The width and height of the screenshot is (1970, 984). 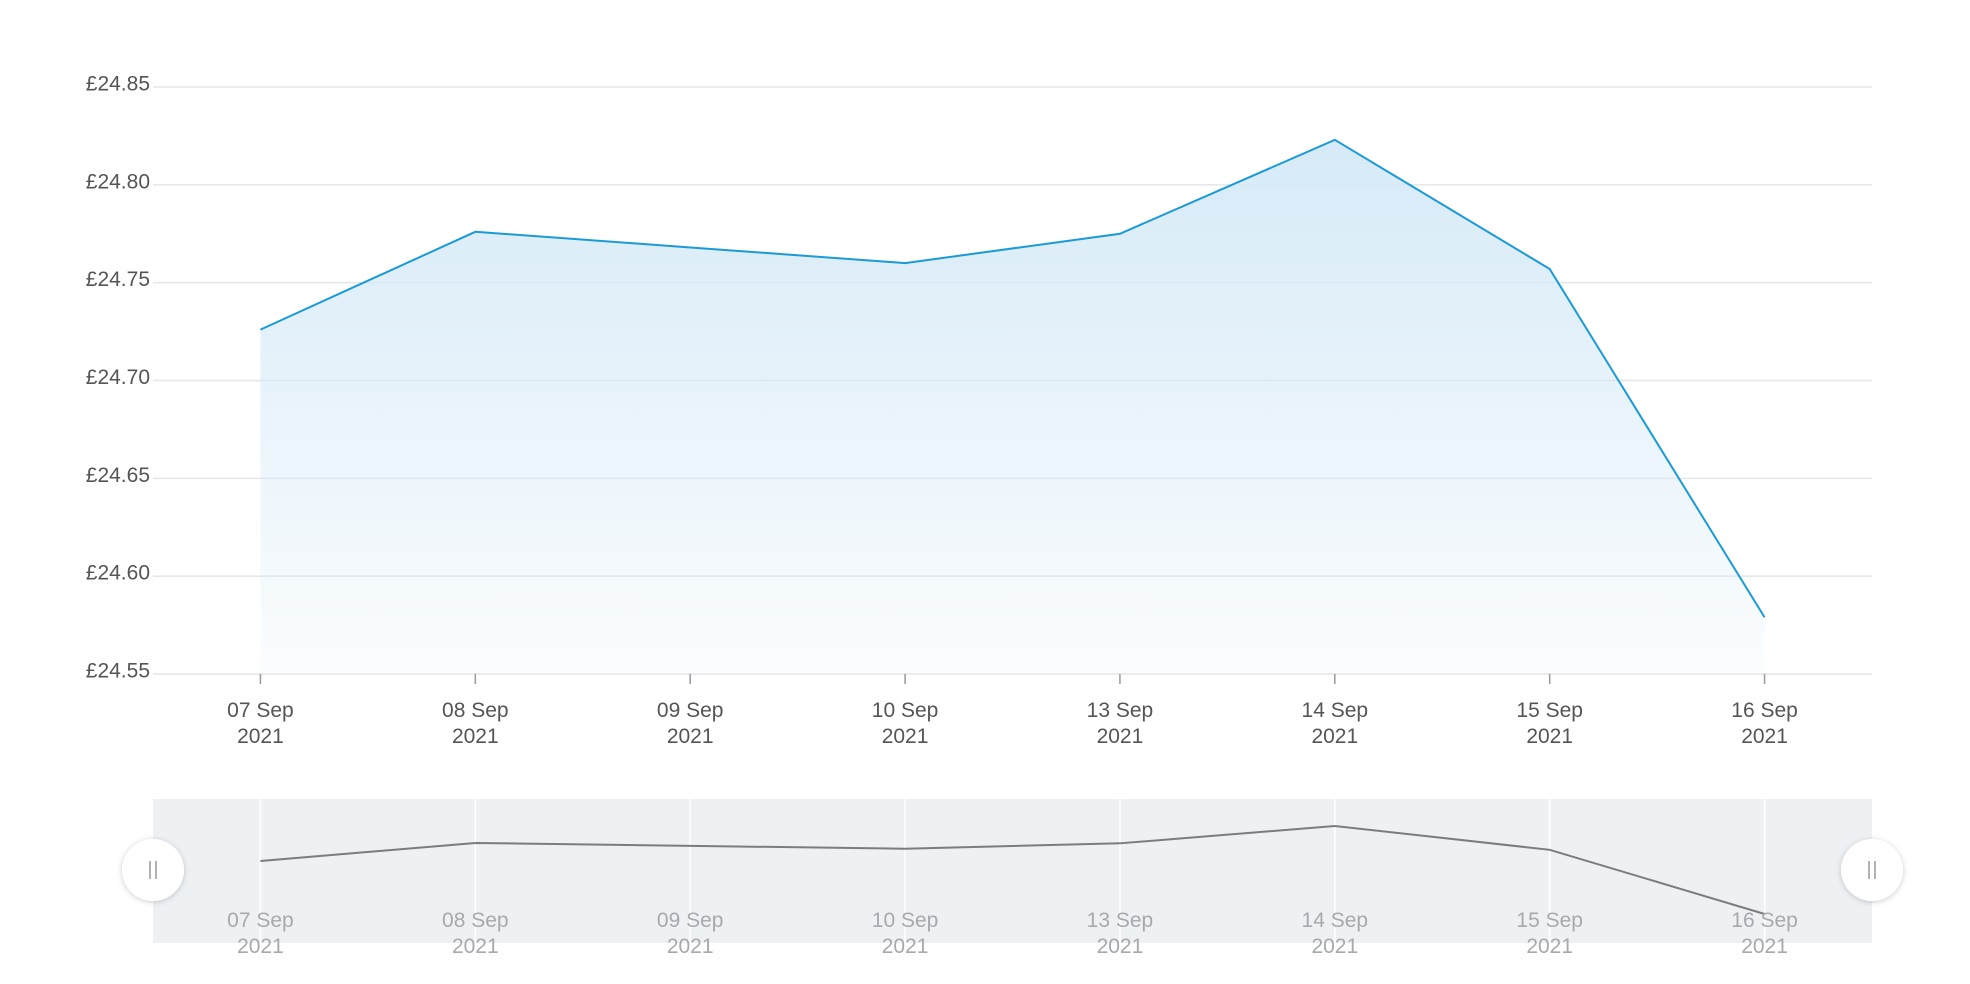 I want to click on y-tick-label: £24.70, so click(x=118, y=377).